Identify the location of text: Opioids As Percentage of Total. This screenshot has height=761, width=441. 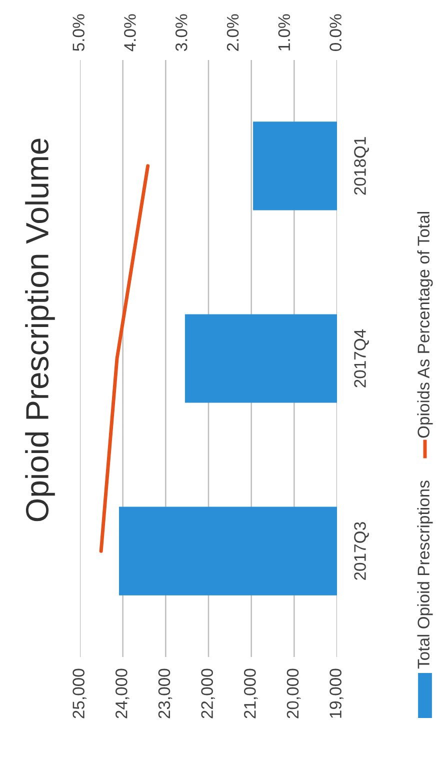
(425, 325).